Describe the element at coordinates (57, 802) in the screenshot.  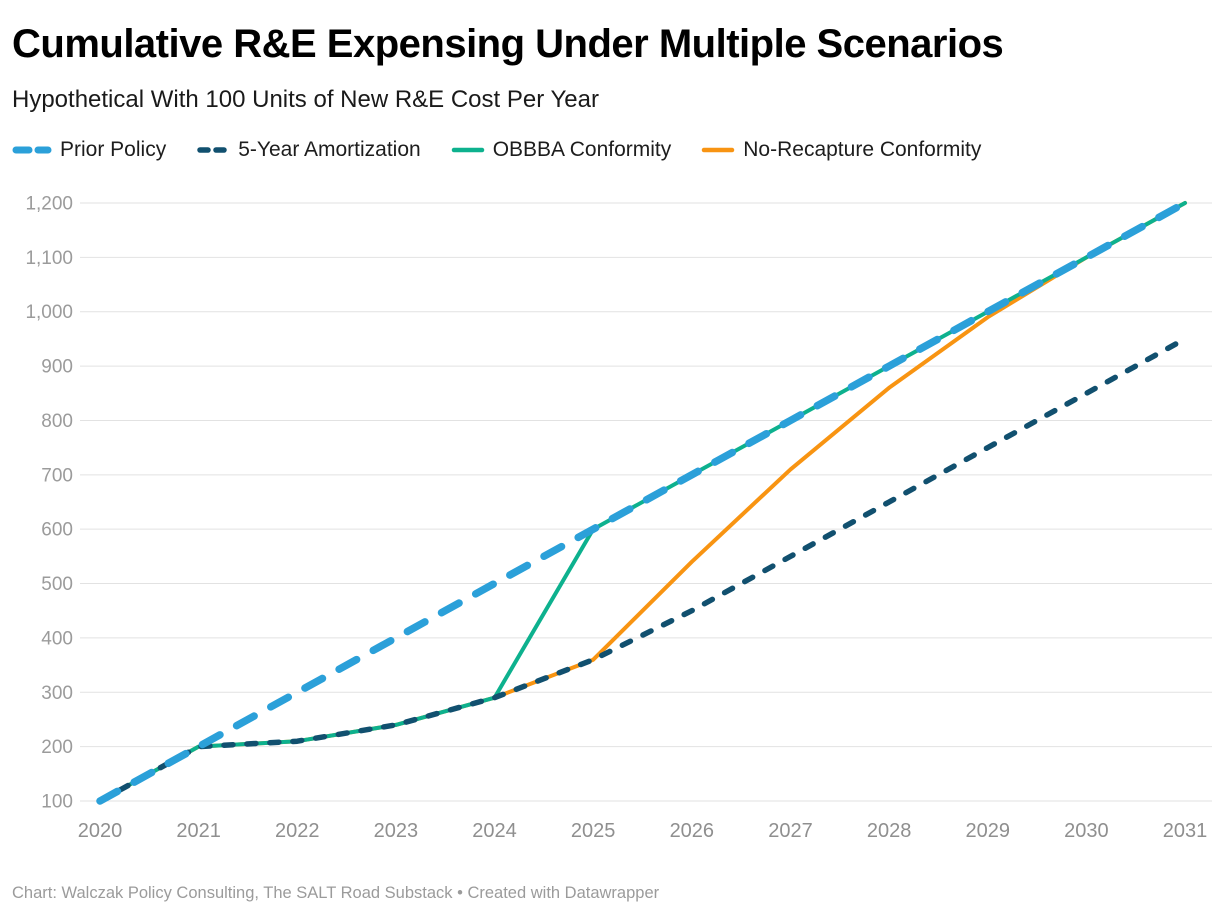
I see `svg-text: 100` at that location.